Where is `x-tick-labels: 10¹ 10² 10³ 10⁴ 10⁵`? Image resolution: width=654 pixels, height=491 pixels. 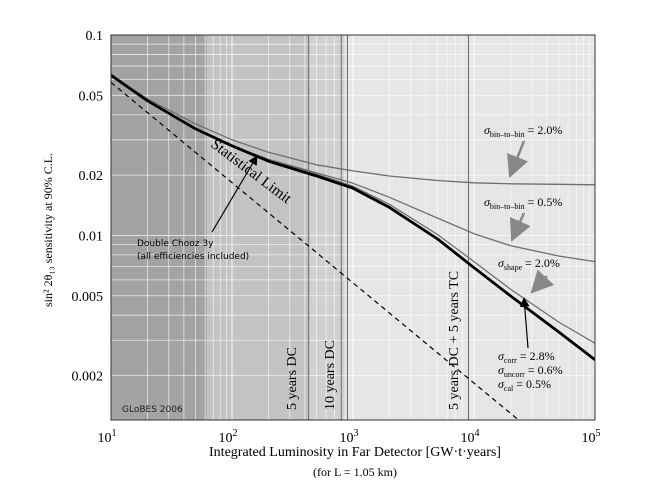 x-tick-labels: 10¹ 10² 10³ 10⁴ 10⁵ is located at coordinates (349, 437).